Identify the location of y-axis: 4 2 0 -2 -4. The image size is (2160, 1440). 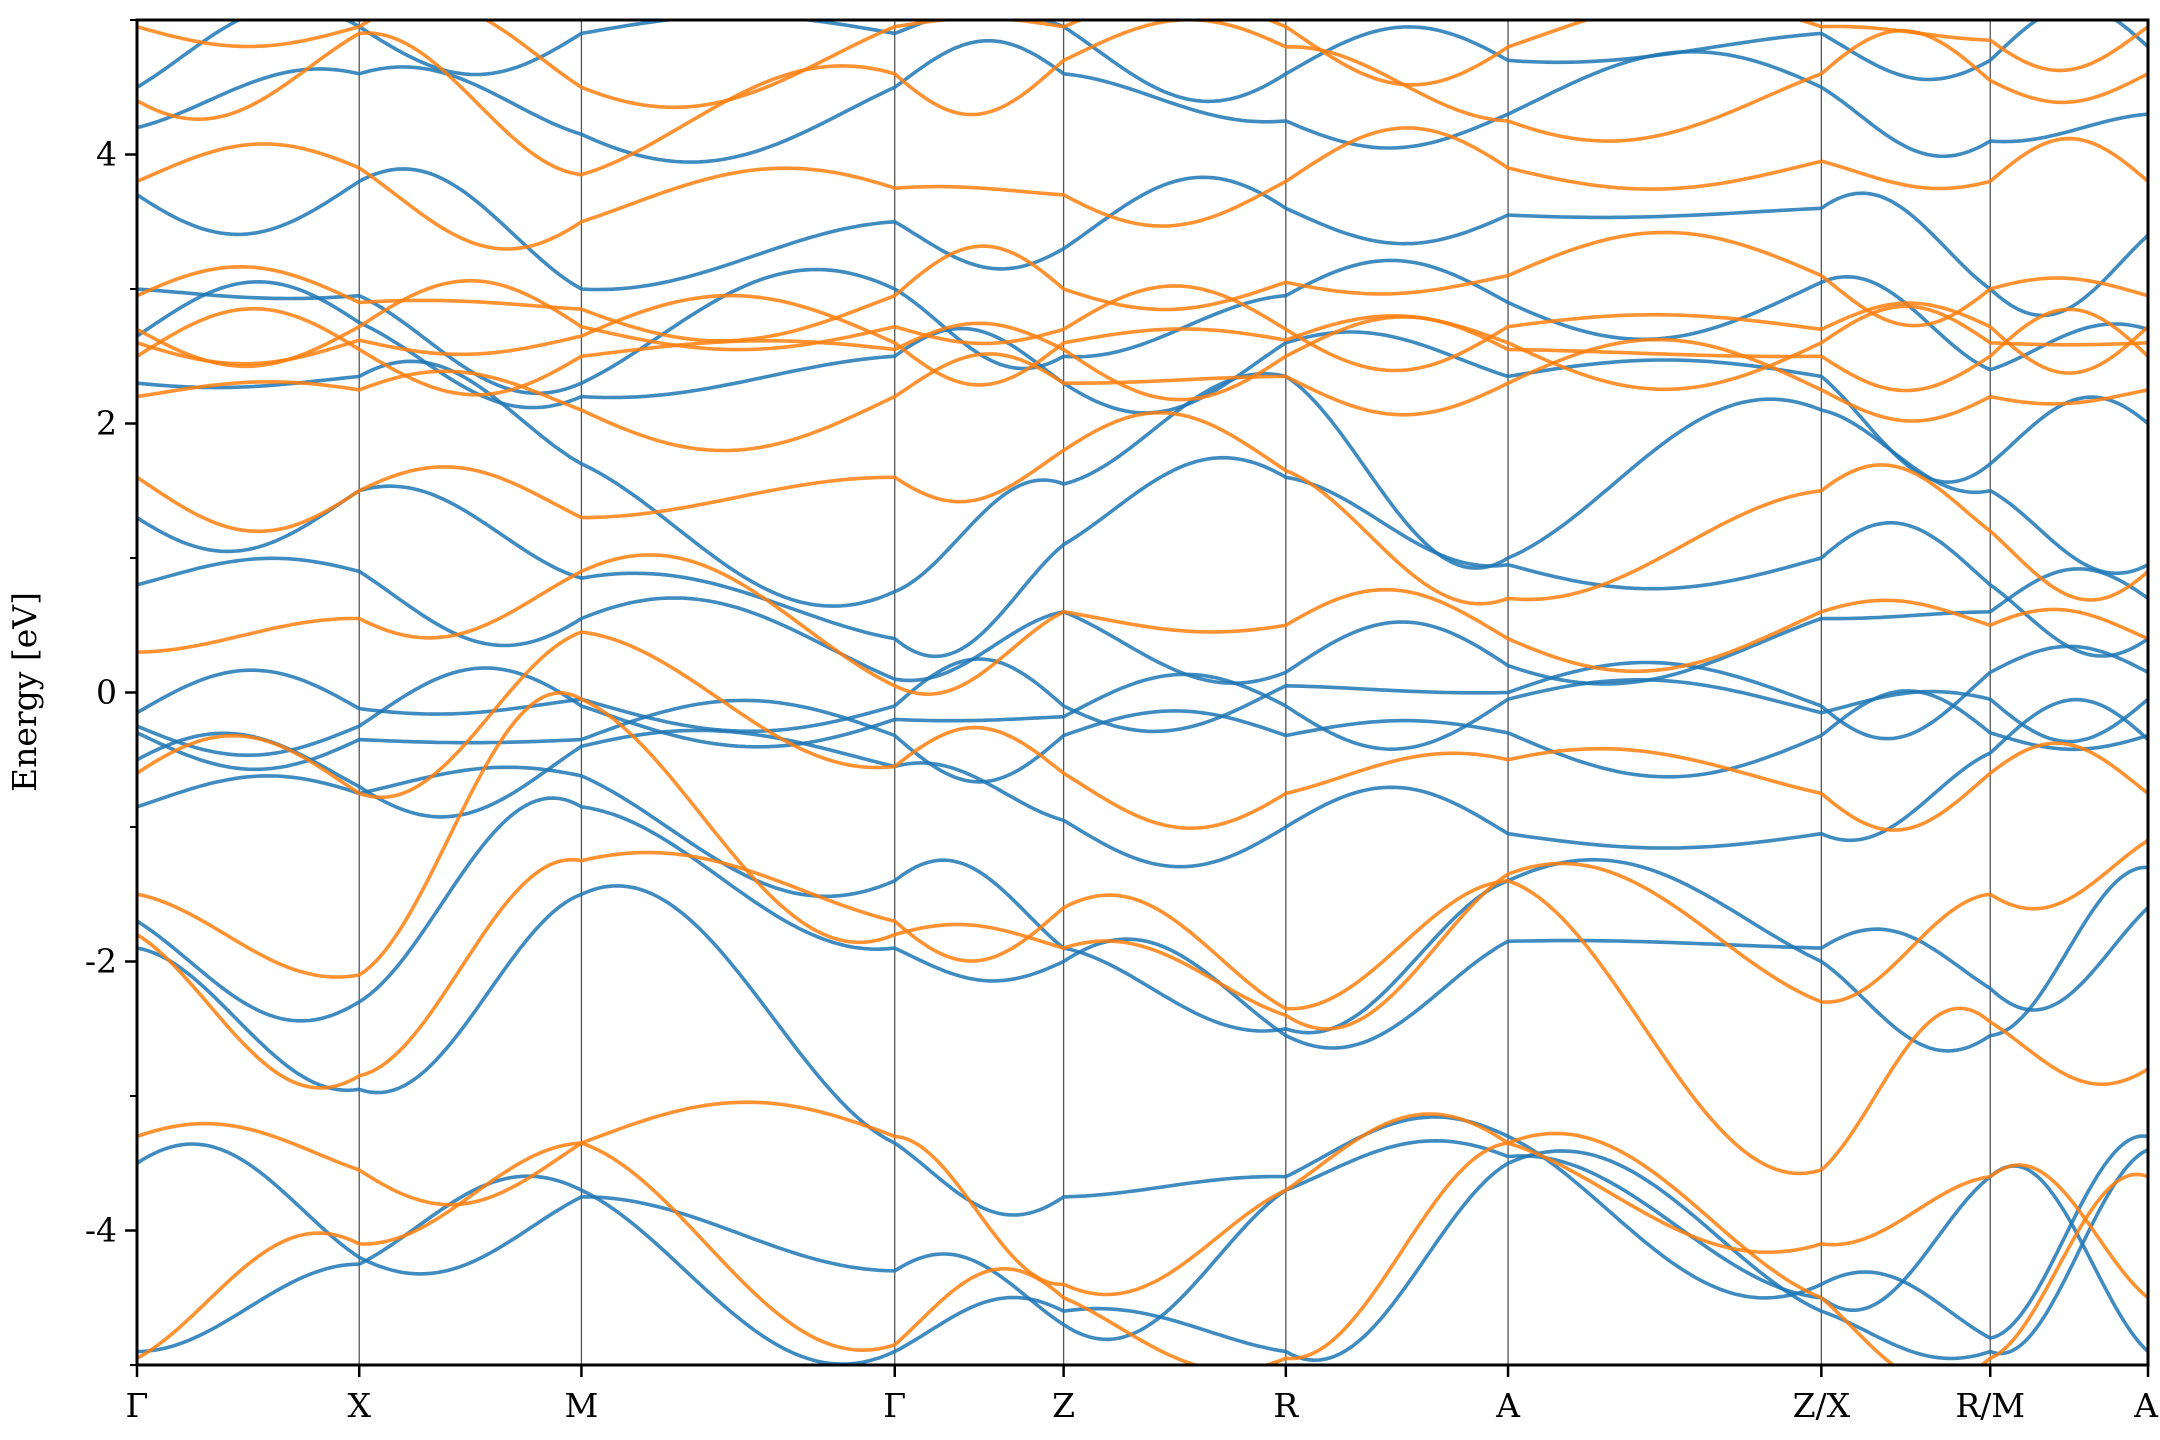
(111, 692).